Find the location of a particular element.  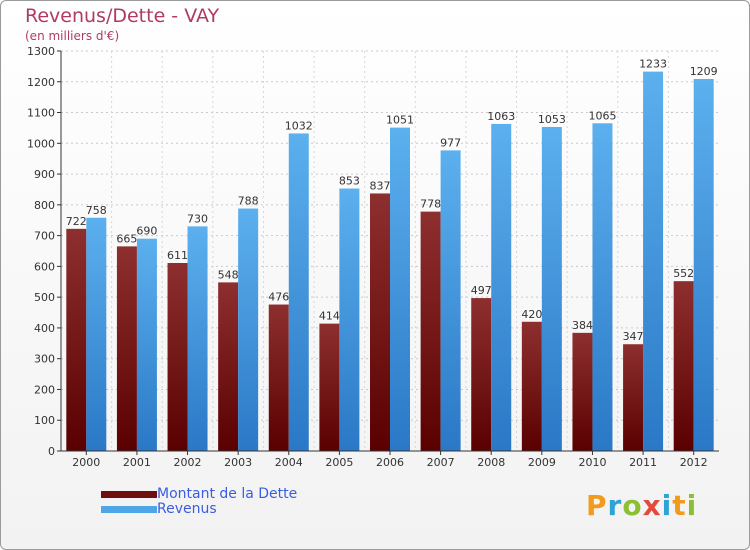

data-label-revenus: 977 is located at coordinates (450, 142).